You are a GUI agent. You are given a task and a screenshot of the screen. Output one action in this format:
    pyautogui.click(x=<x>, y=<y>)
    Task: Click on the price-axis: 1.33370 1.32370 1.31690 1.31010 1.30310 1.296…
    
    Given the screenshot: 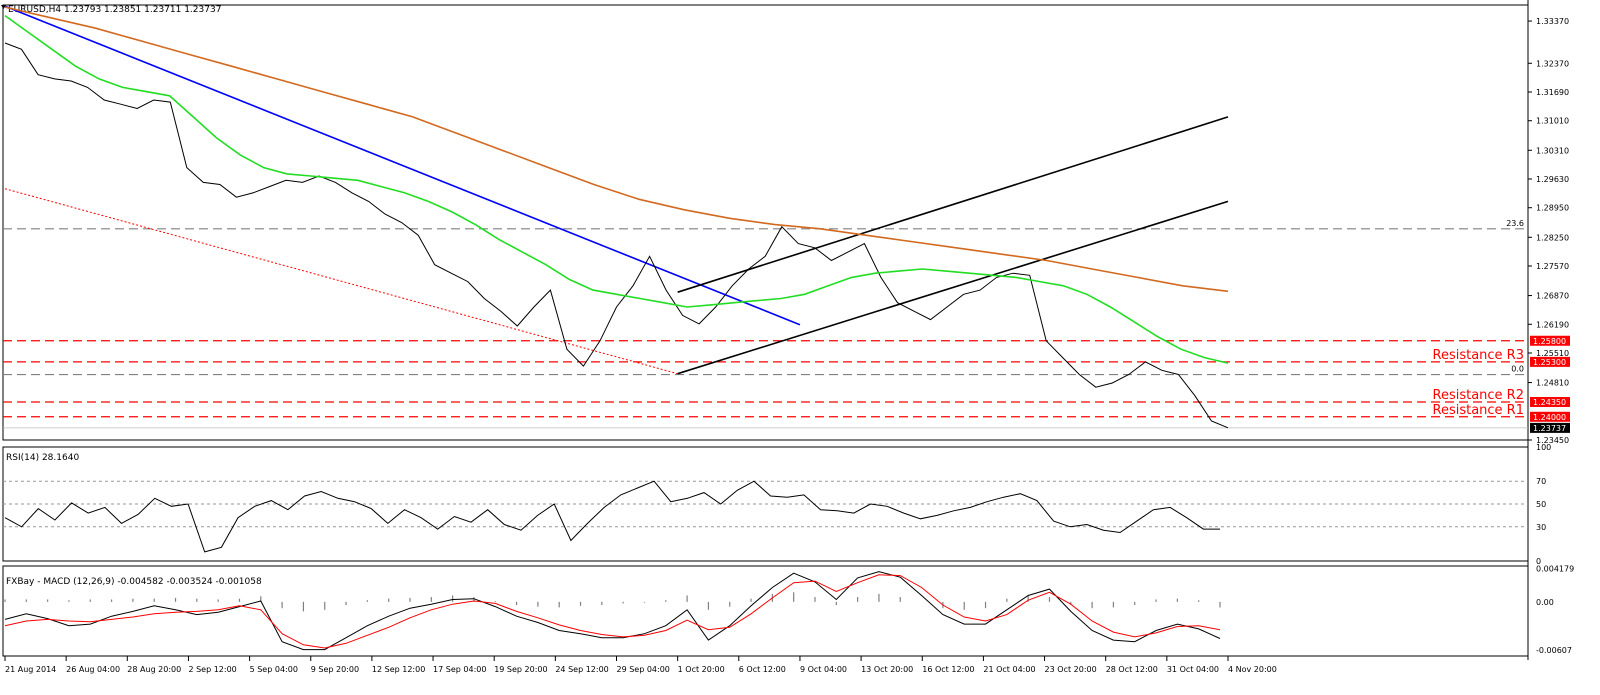 What is the action you would take?
    pyautogui.click(x=1551, y=336)
    